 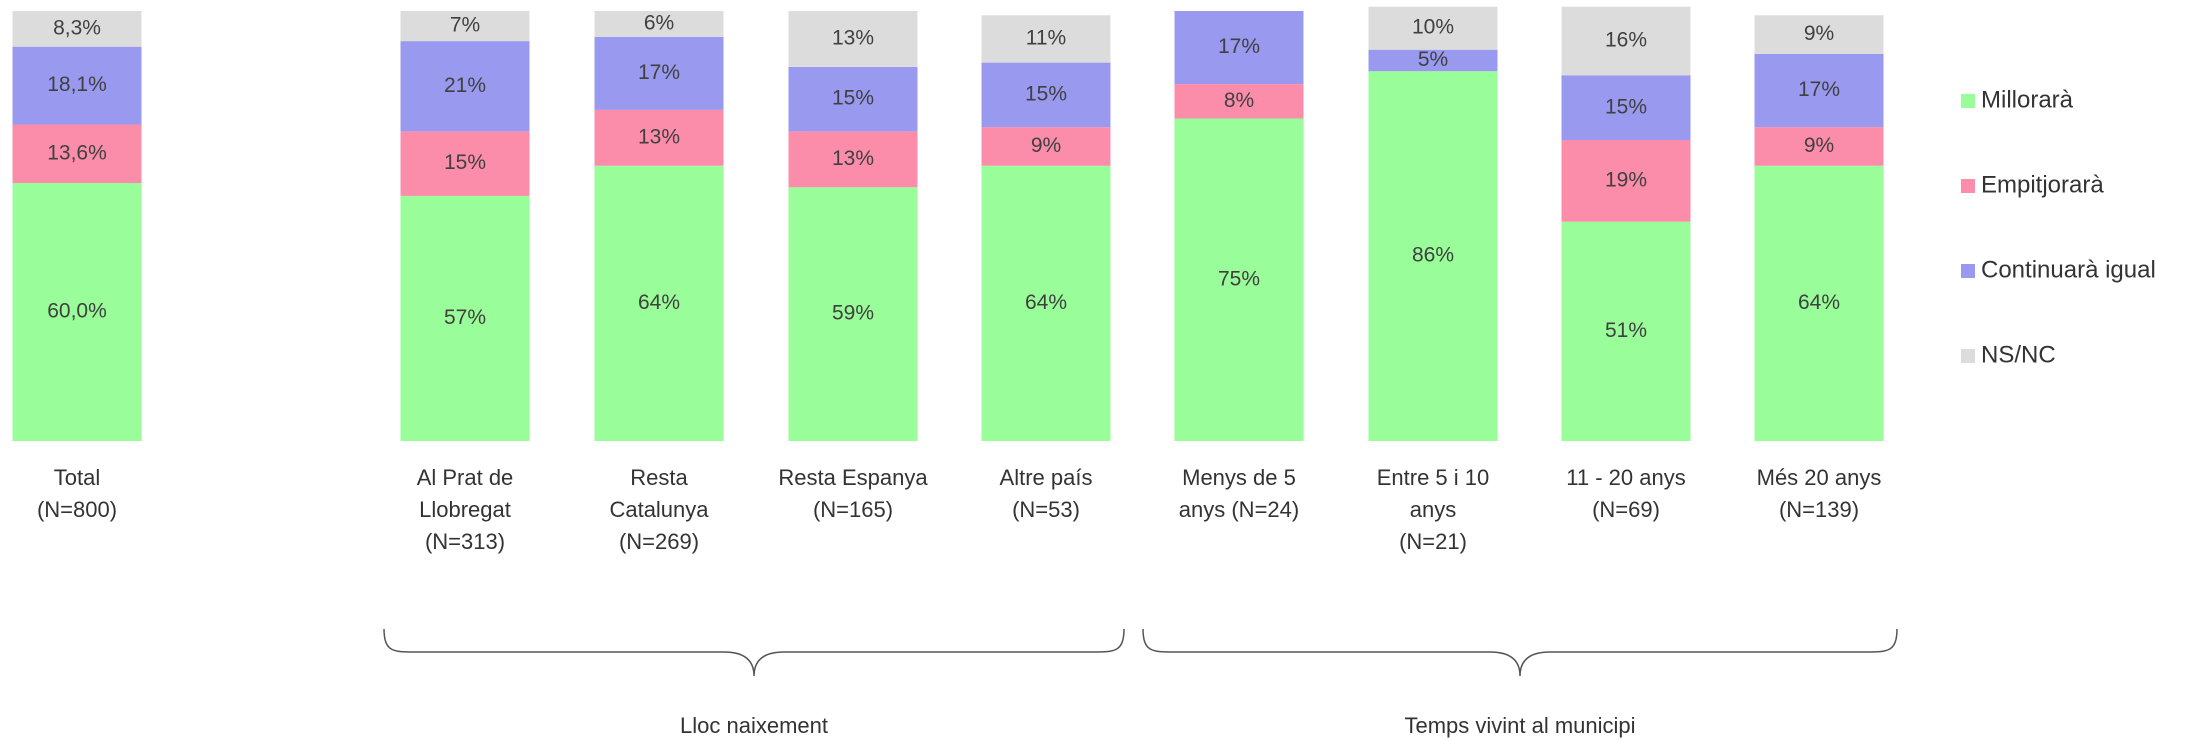 I want to click on value-label: 59%, so click(x=853, y=313).